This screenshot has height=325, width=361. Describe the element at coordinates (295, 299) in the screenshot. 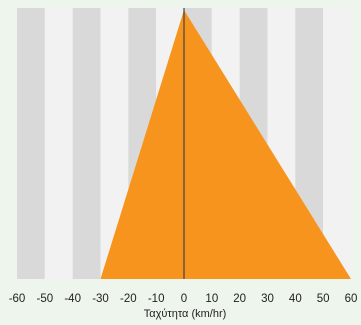

I see `x-tick-label: 40` at that location.